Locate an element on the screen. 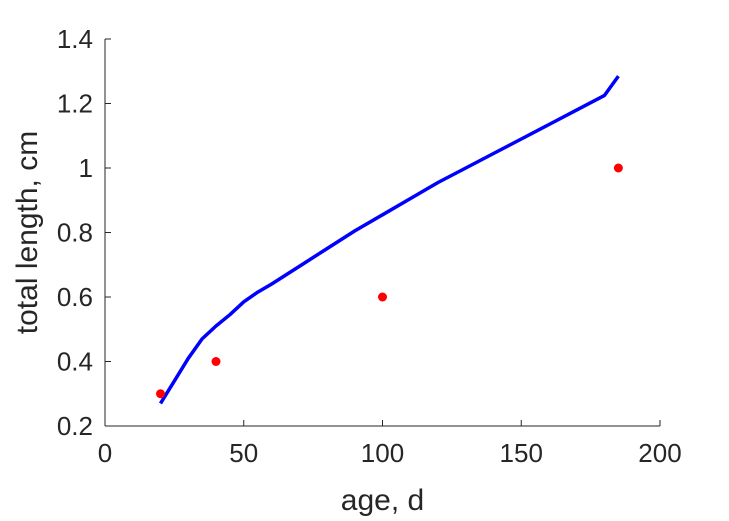 This screenshot has height=521, width=729. x-axis-label: age, d is located at coordinates (382, 500).